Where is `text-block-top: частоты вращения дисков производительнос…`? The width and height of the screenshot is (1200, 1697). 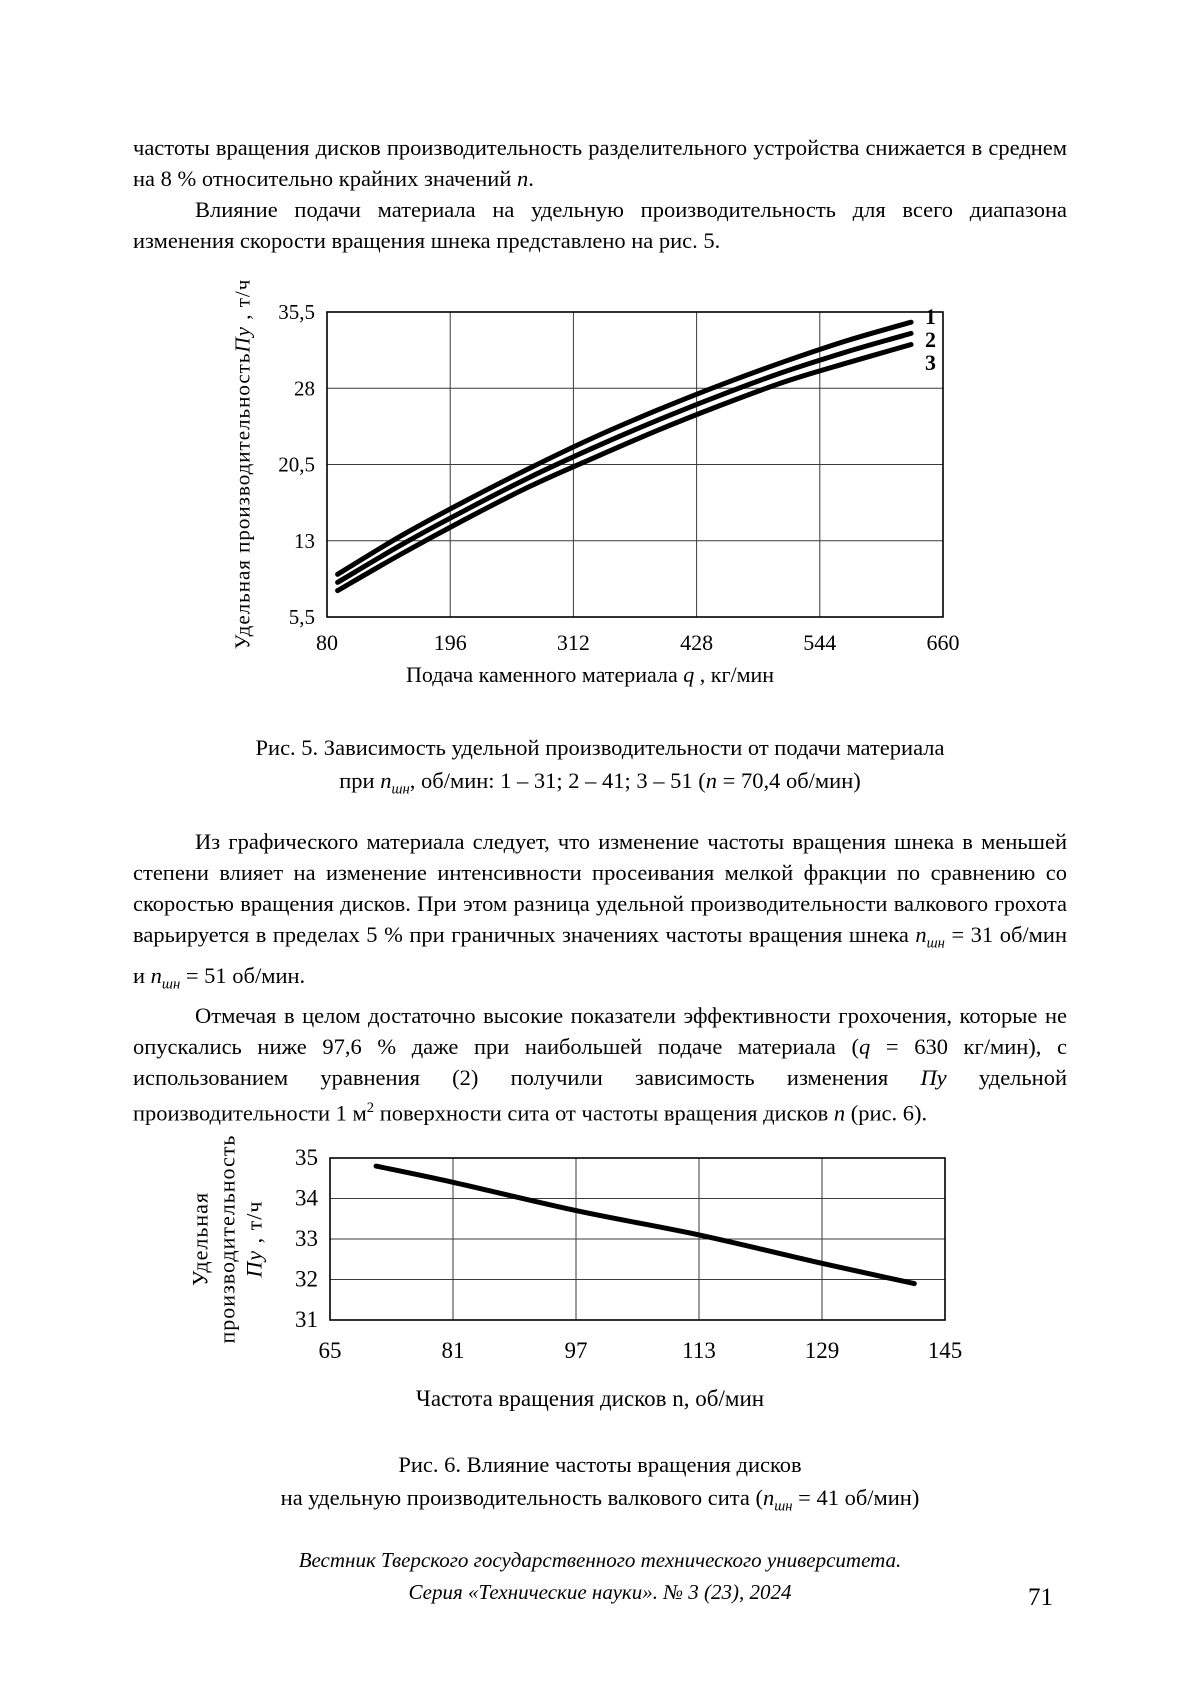 text-block-top: частоты вращения дисков производительнос… is located at coordinates (600, 194).